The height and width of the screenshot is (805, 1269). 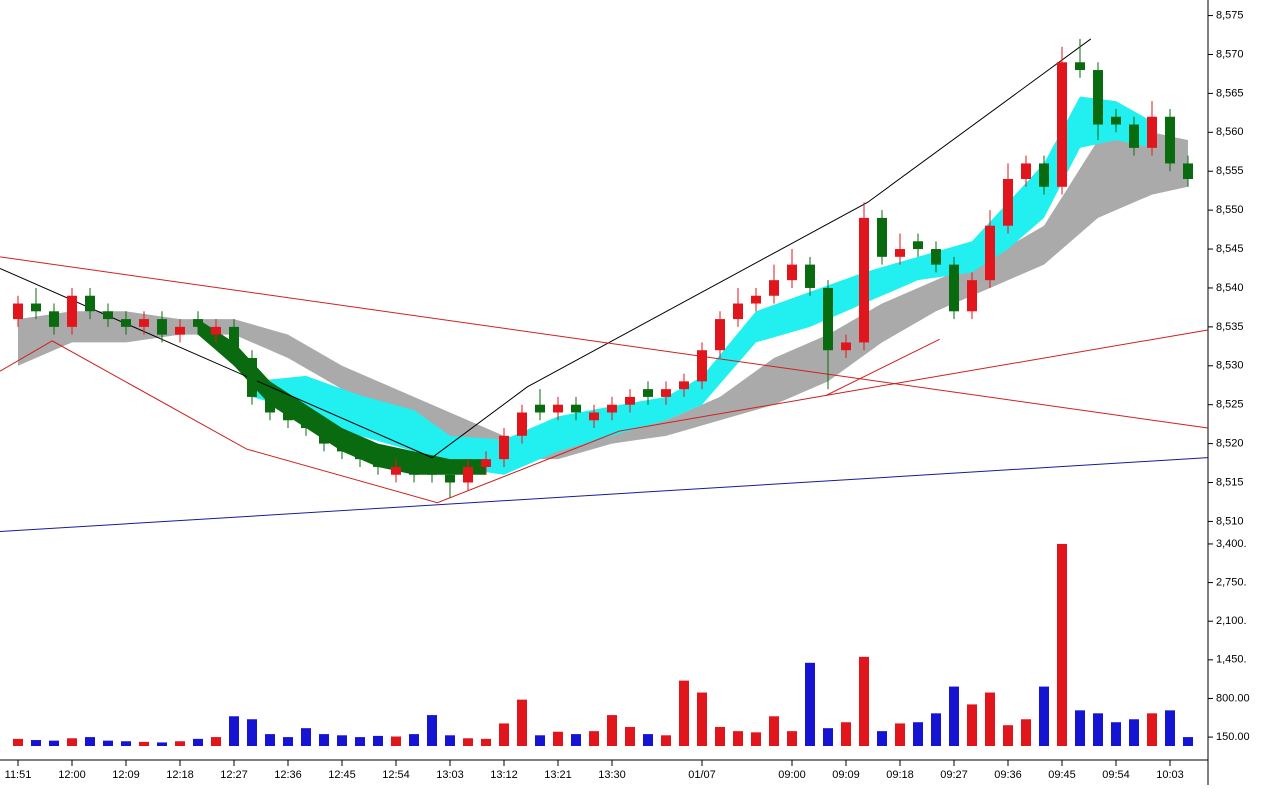 What do you see at coordinates (396, 775) in the screenshot?
I see `x-tick-label: 12:54` at bounding box center [396, 775].